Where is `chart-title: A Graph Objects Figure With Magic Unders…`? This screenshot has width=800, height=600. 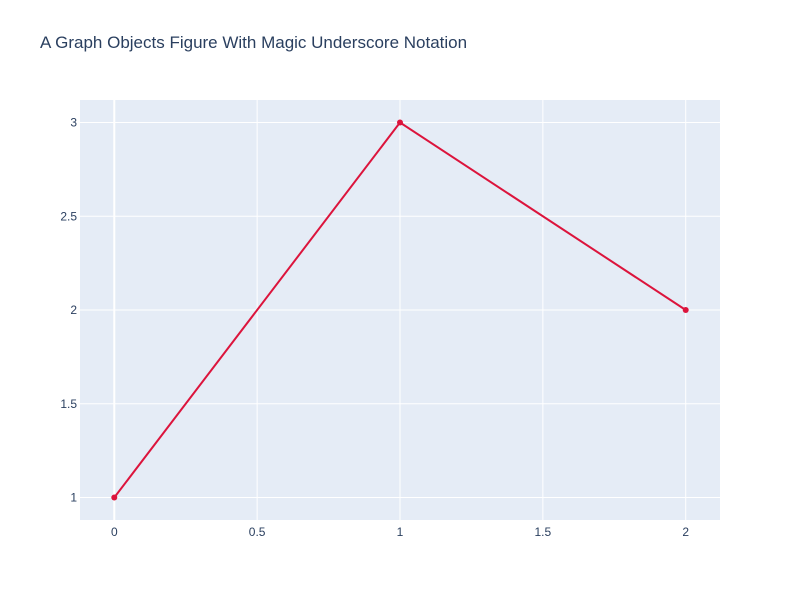 chart-title: A Graph Objects Figure With Magic Unders… is located at coordinates (254, 42).